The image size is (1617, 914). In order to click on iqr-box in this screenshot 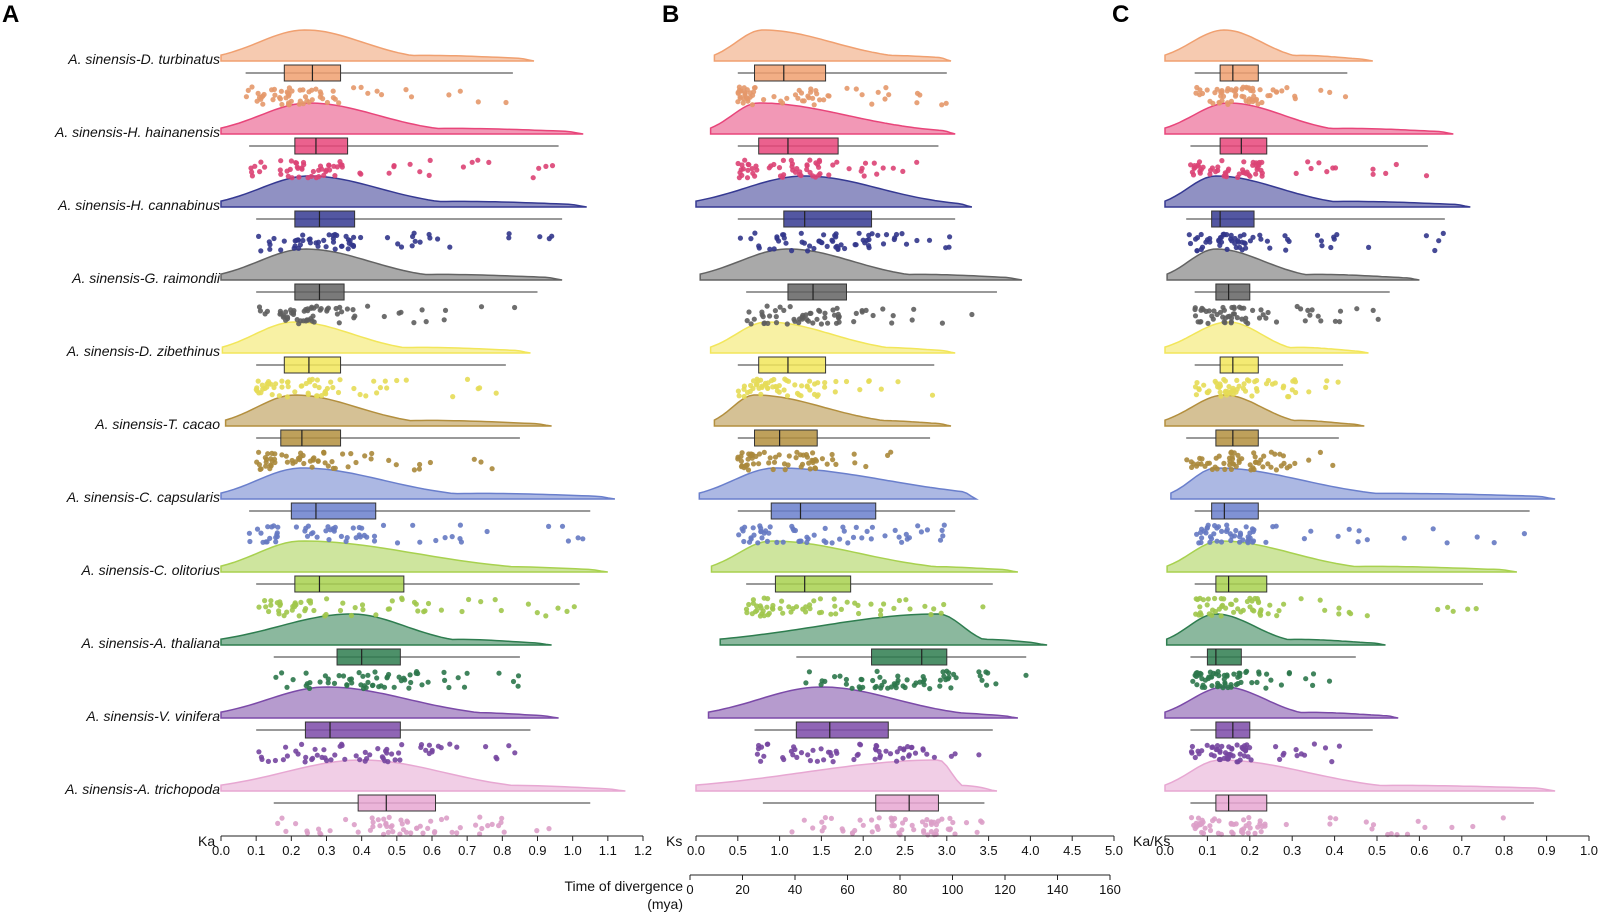, I will do `click(909, 657)`.